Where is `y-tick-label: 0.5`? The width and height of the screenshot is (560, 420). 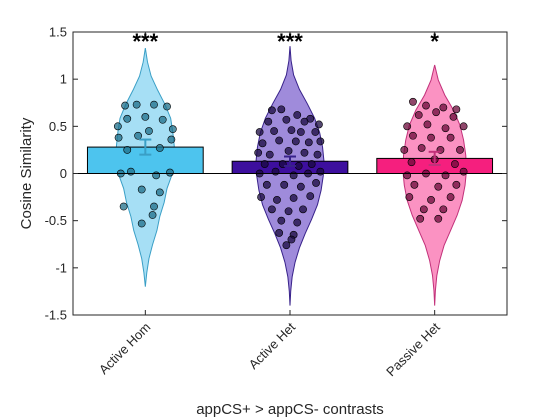 y-tick-label: 0.5 is located at coordinates (58, 126).